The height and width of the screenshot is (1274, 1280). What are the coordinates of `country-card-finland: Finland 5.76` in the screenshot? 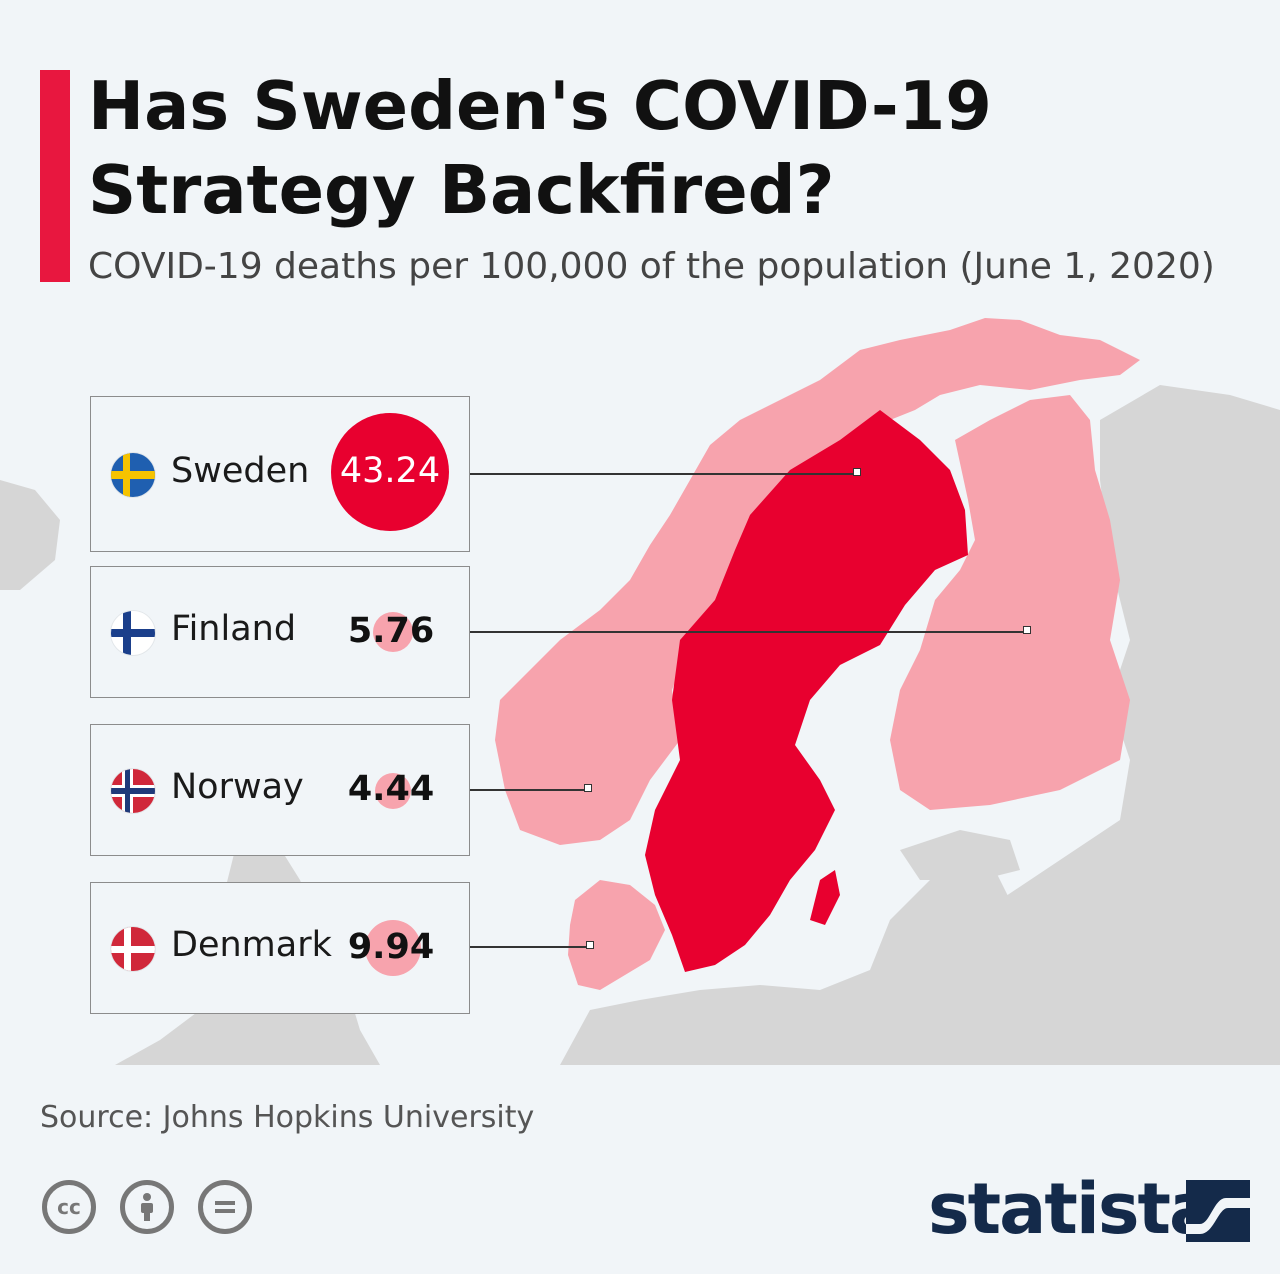 It's located at (280, 632).